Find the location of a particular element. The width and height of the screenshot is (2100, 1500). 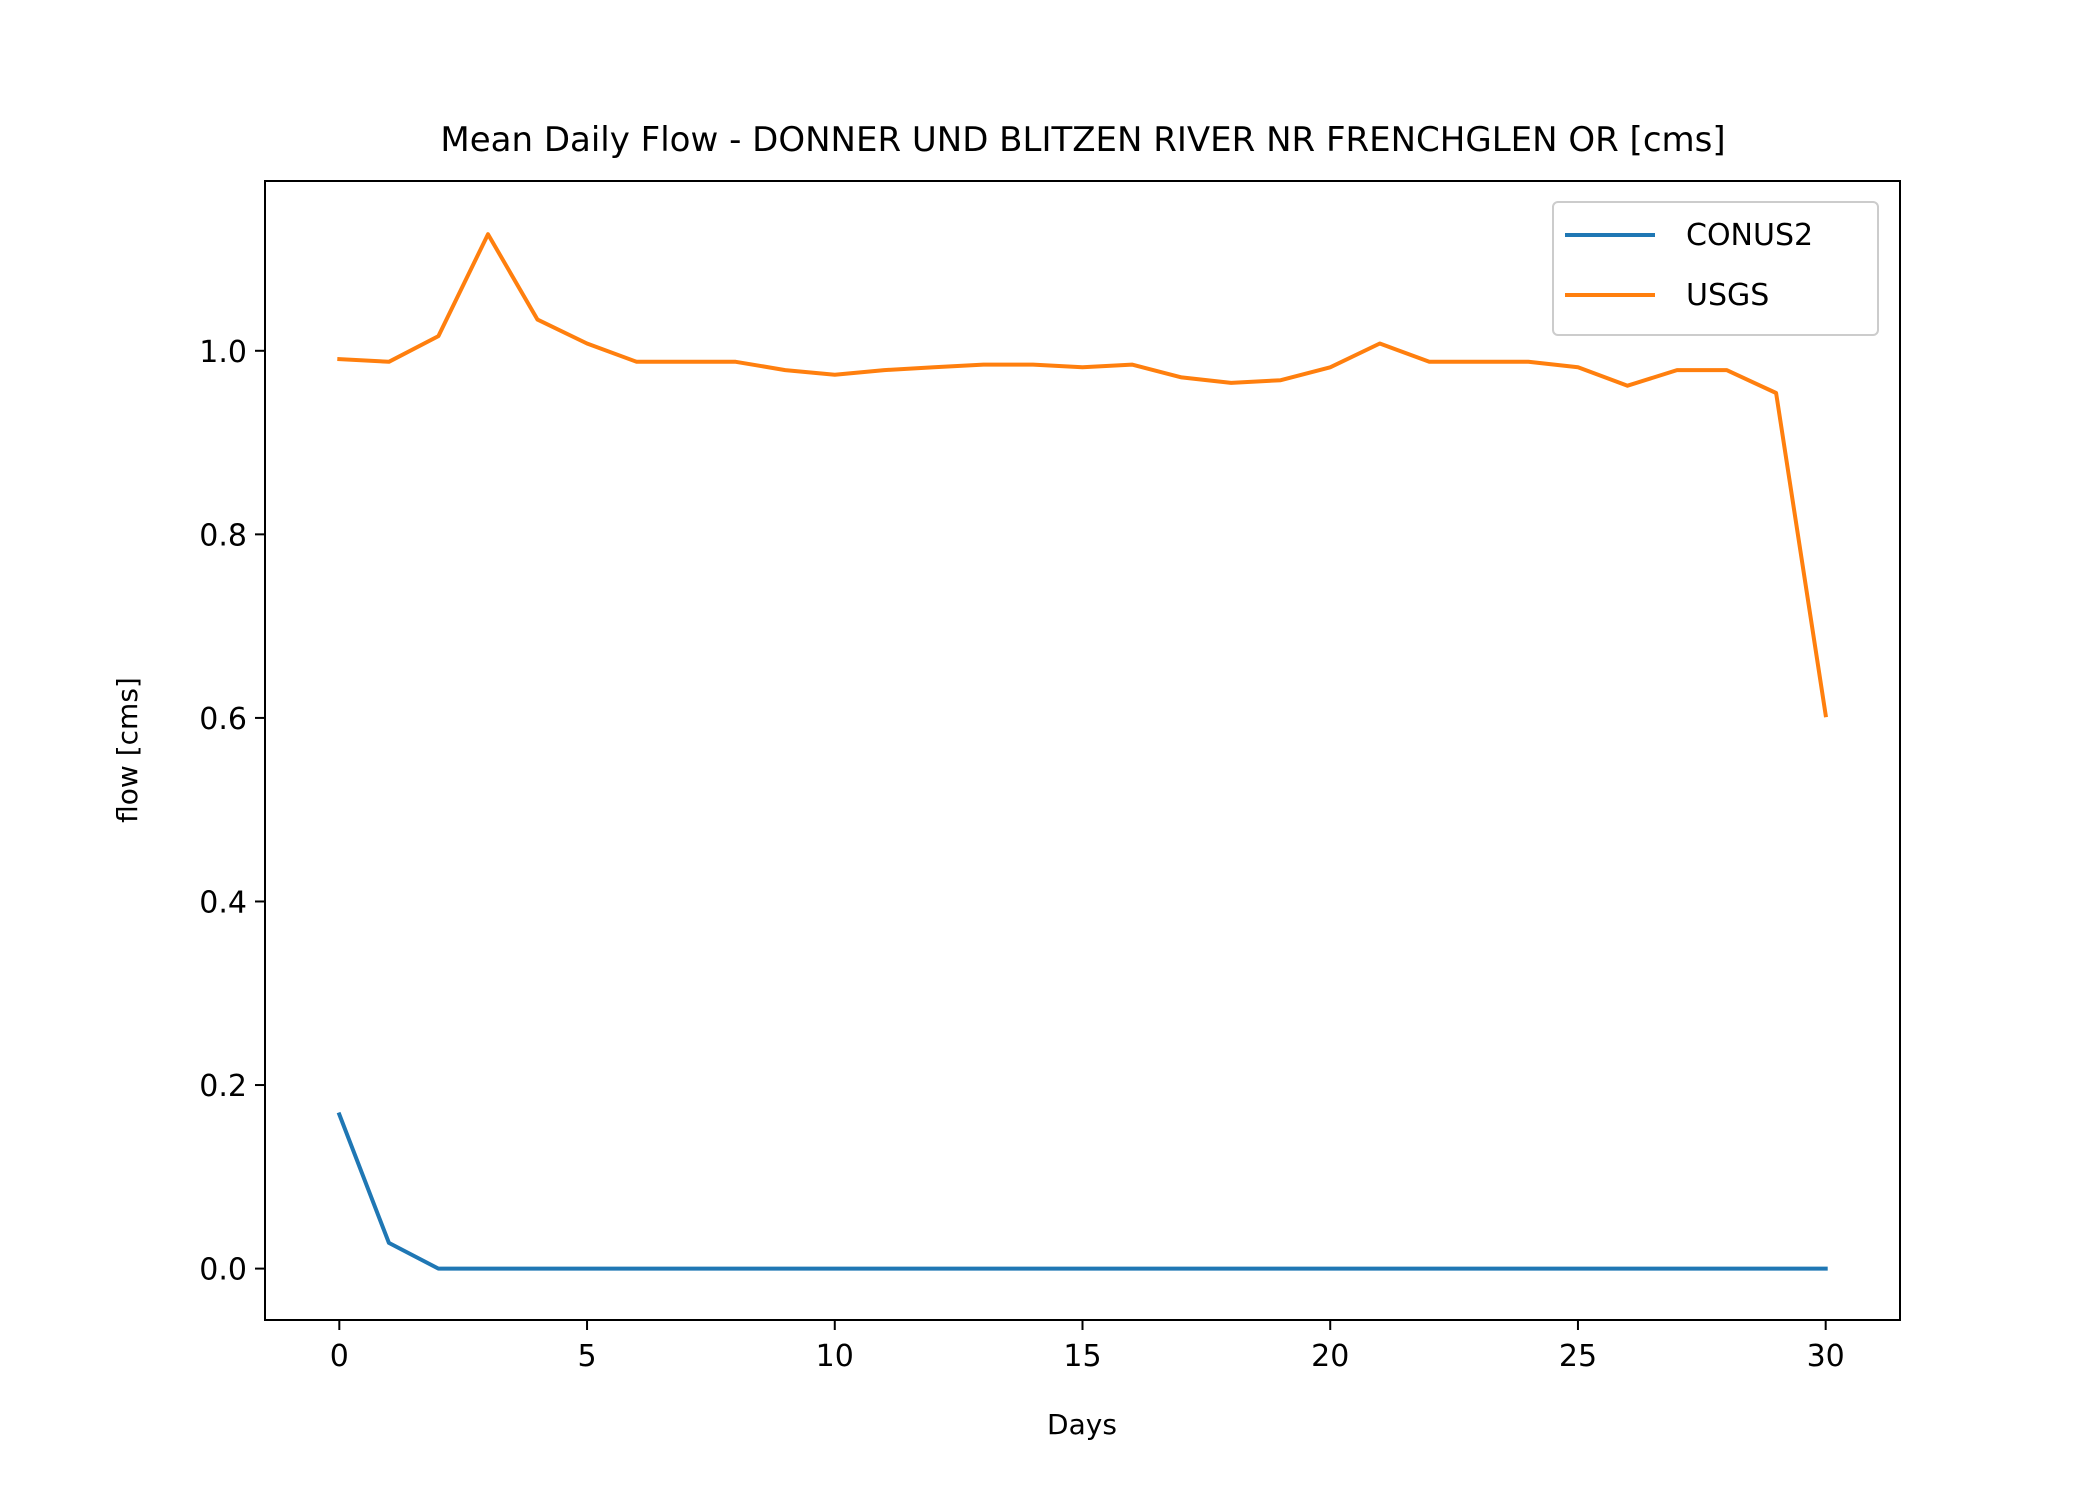

legend: CONUS2 USGS is located at coordinates (1715, 268).